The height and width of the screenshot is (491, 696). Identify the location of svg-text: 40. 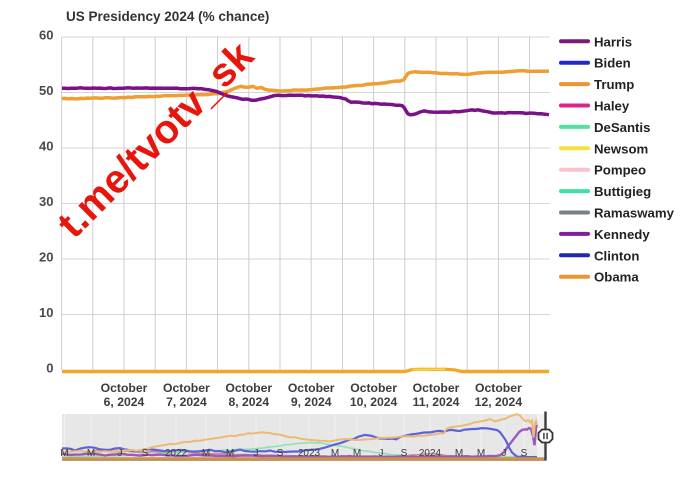
(46, 146).